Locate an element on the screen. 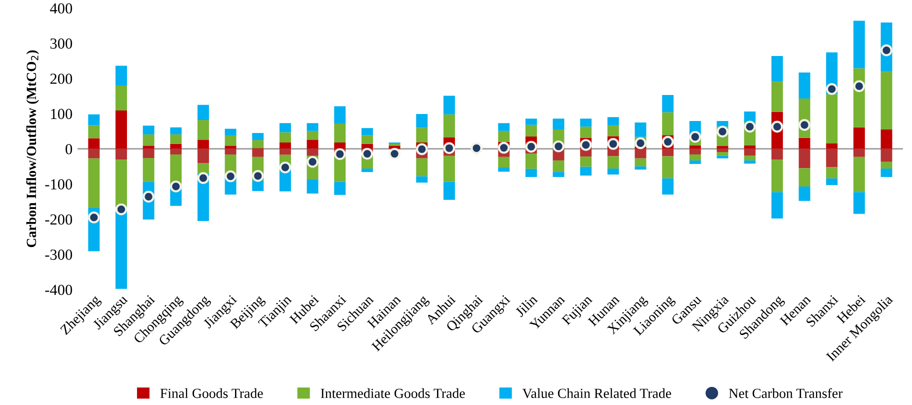  y-axis-title: Carbon Inflow/Outflow (MtCO$_{2}$) is located at coordinates (32, 149).